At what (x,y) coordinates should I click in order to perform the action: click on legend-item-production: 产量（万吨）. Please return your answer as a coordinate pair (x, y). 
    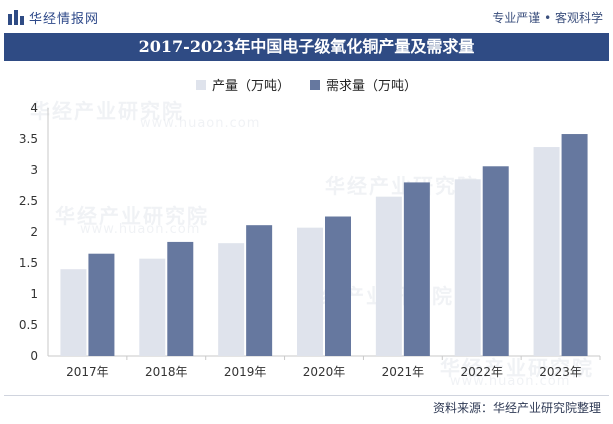
    Looking at the image, I should click on (242, 84).